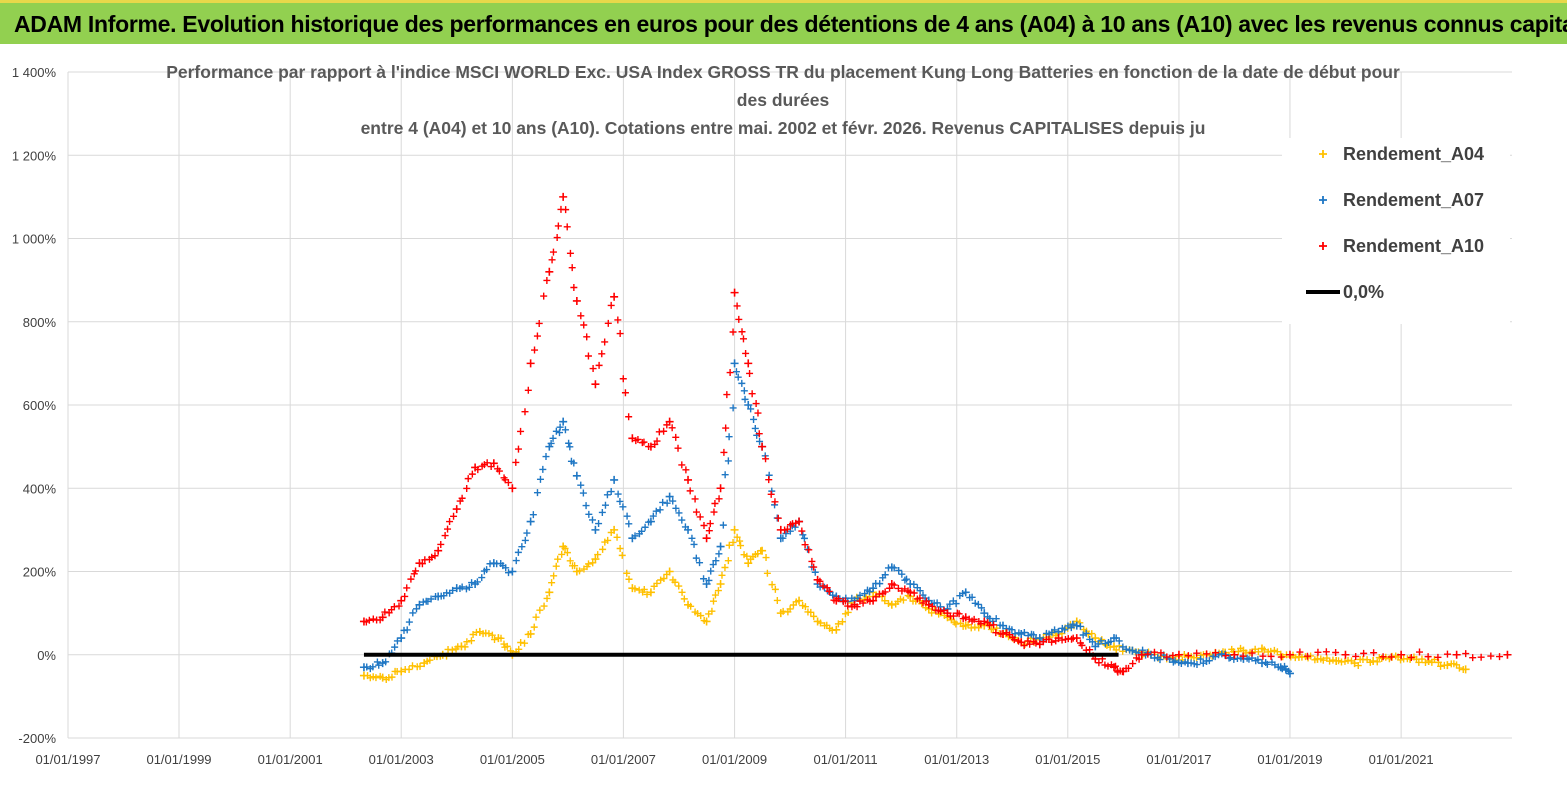 This screenshot has width=1567, height=790. I want to click on y-tick-label: 1 200%, so click(34, 155).